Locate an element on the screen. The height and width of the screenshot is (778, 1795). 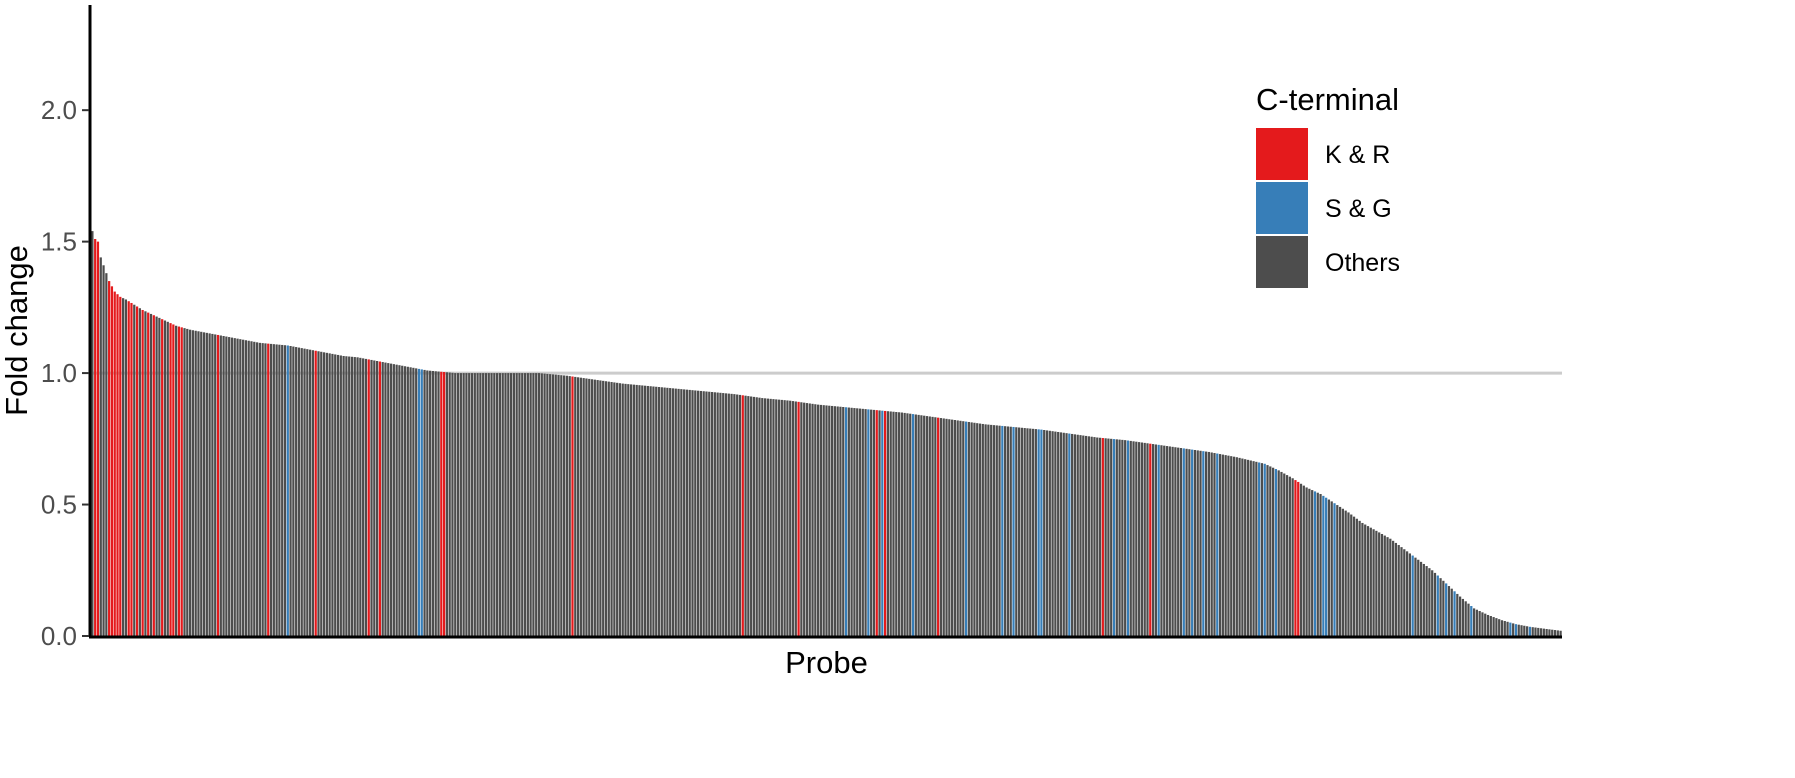
y-ticks-layer: 0.0 0.5 1.0 1.5 2.0 is located at coordinates (65, 373).